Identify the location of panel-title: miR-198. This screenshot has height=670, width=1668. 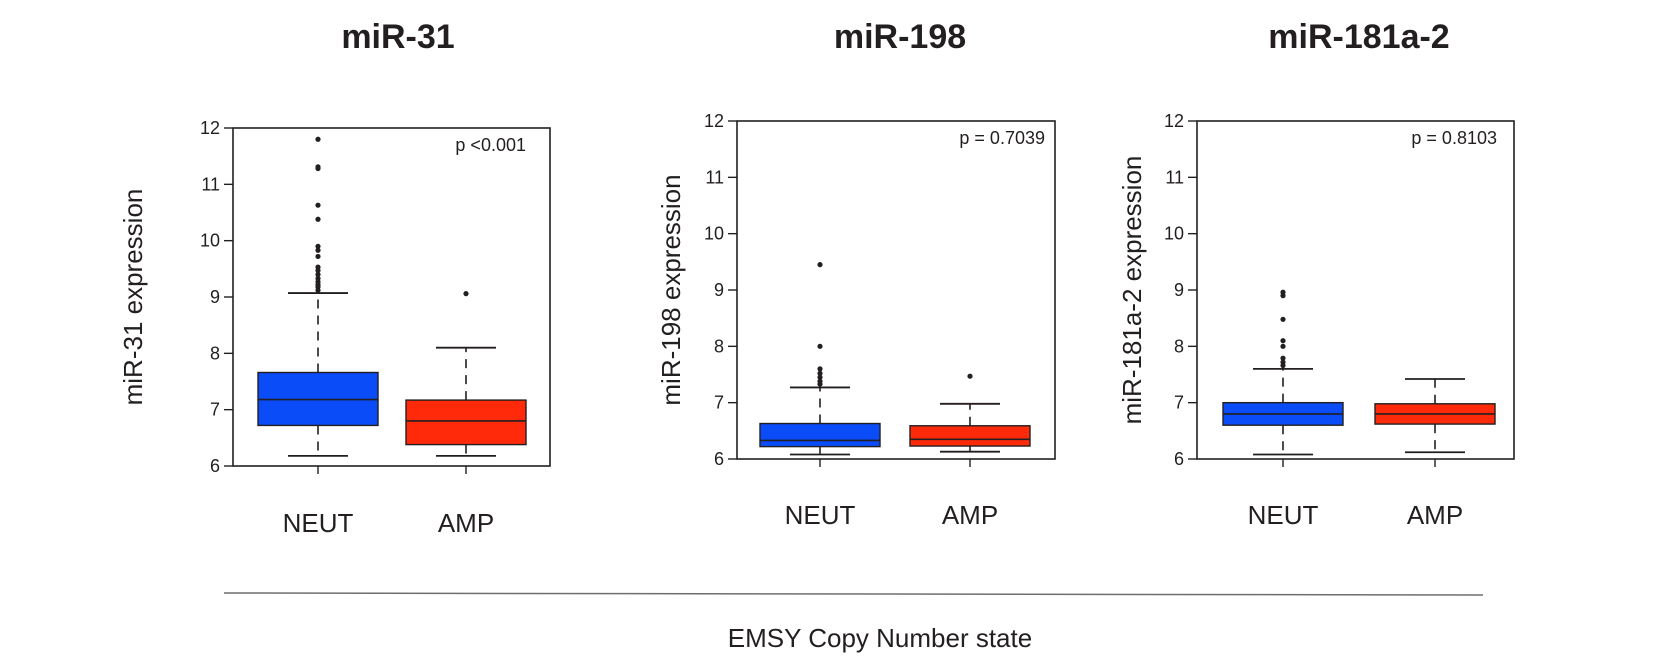
(900, 37).